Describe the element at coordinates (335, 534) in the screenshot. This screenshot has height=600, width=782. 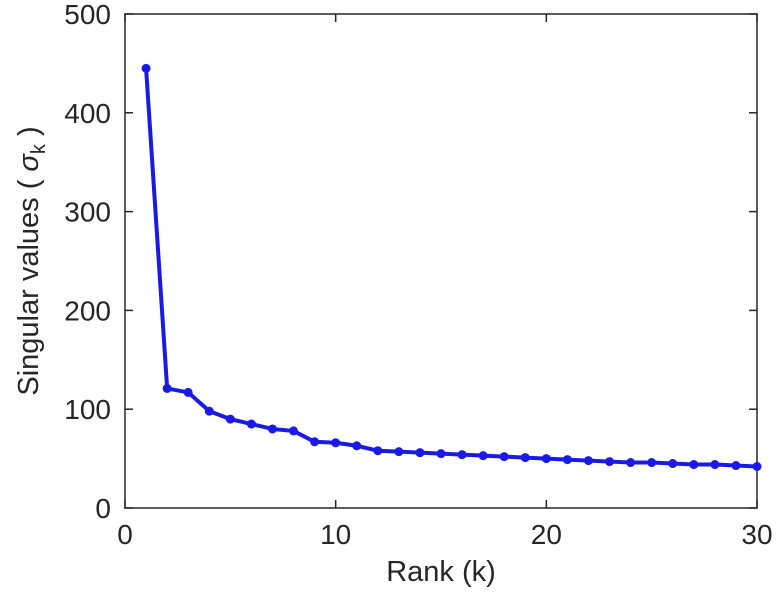
I see `x-tick-label: 10` at that location.